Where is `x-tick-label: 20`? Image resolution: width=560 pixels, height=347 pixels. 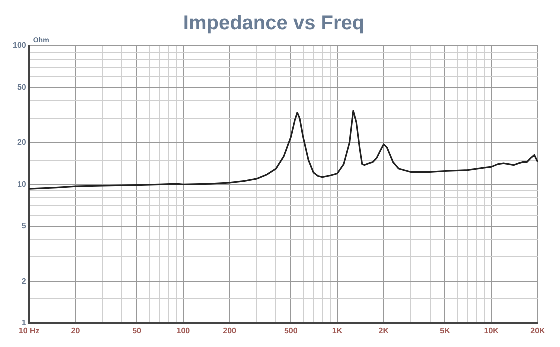 x-tick-label: 20 is located at coordinates (76, 331).